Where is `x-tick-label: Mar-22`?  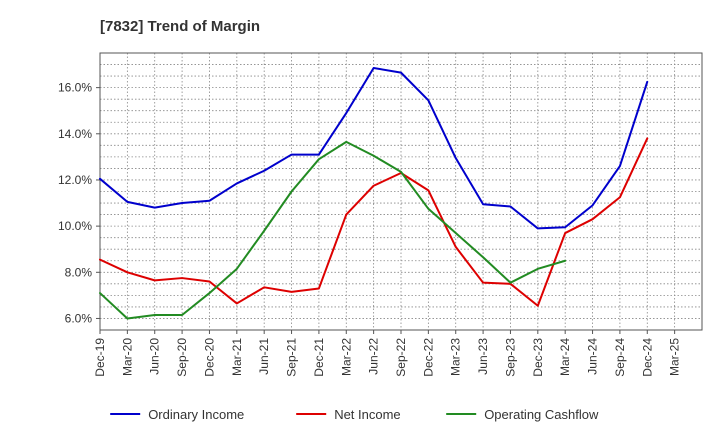
x-tick-label: Mar-22 is located at coordinates (346, 357).